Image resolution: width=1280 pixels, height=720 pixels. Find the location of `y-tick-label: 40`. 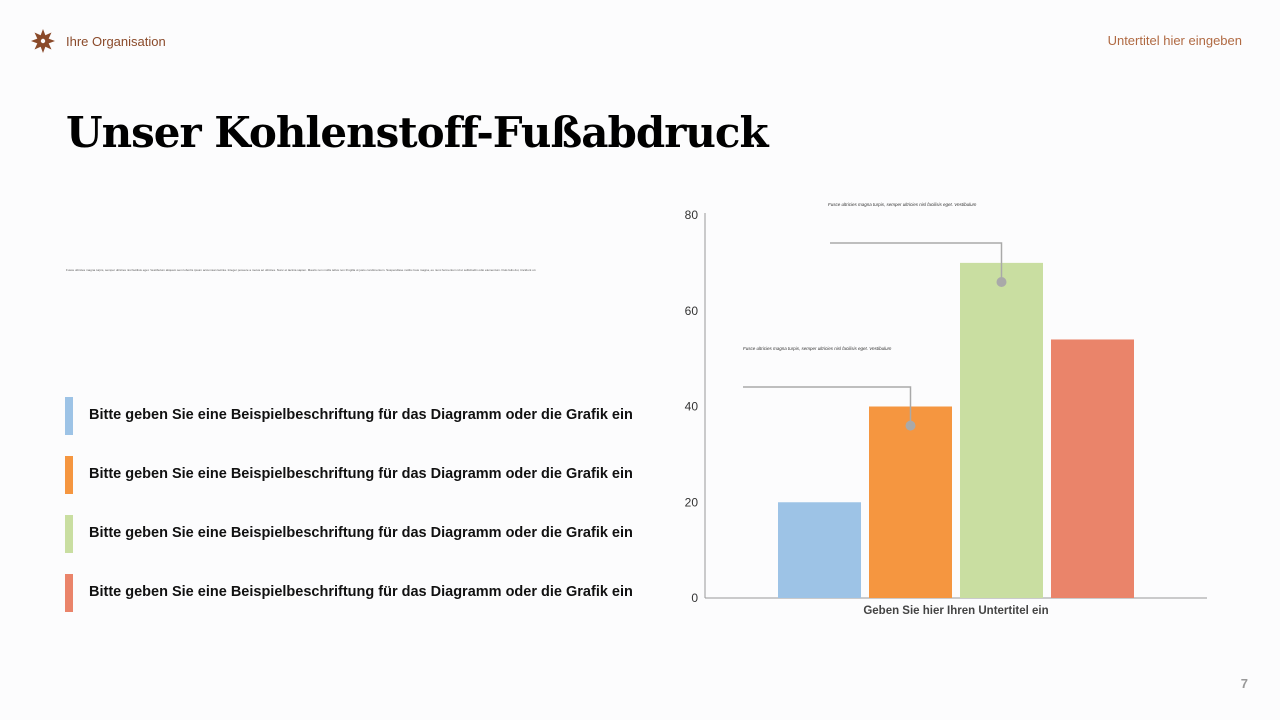

y-tick-label: 40 is located at coordinates (692, 407).